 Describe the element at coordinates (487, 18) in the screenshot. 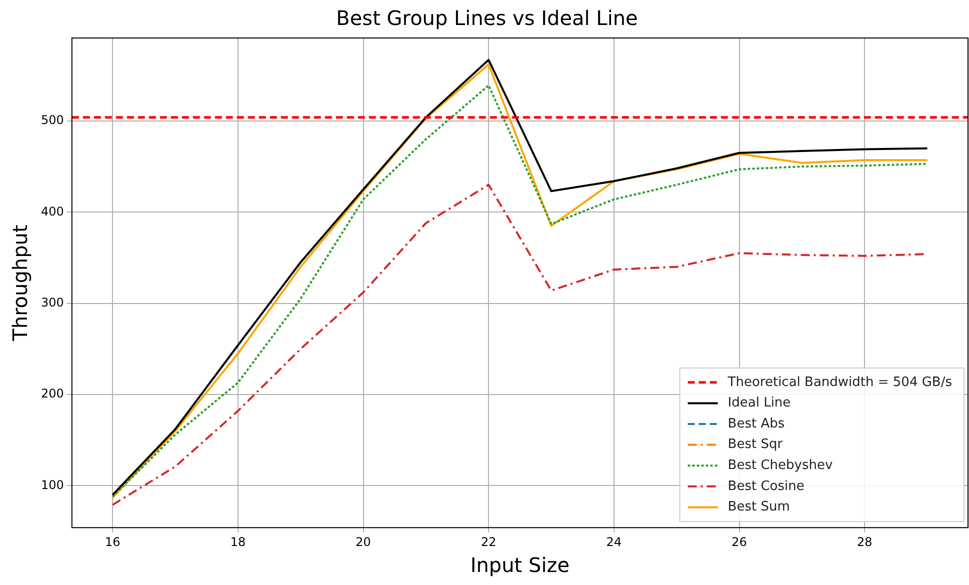

I see `chart-title: Best Group Lines vs Ideal Line` at that location.